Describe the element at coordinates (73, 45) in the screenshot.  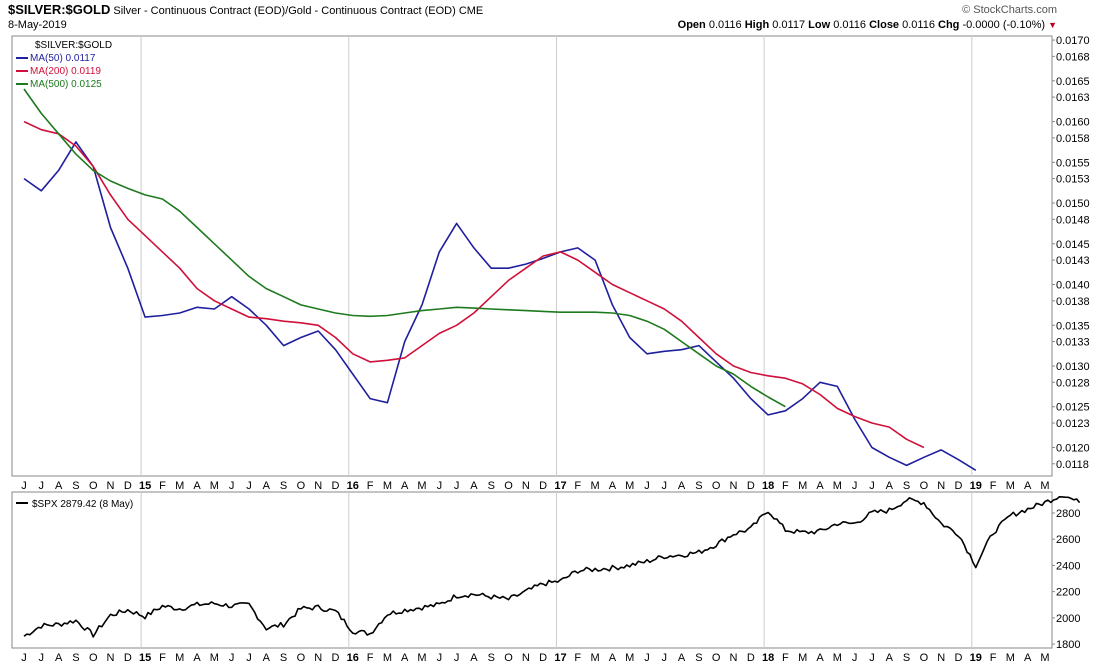
I see `legend-price-label: $SILVER:$GOLD` at that location.